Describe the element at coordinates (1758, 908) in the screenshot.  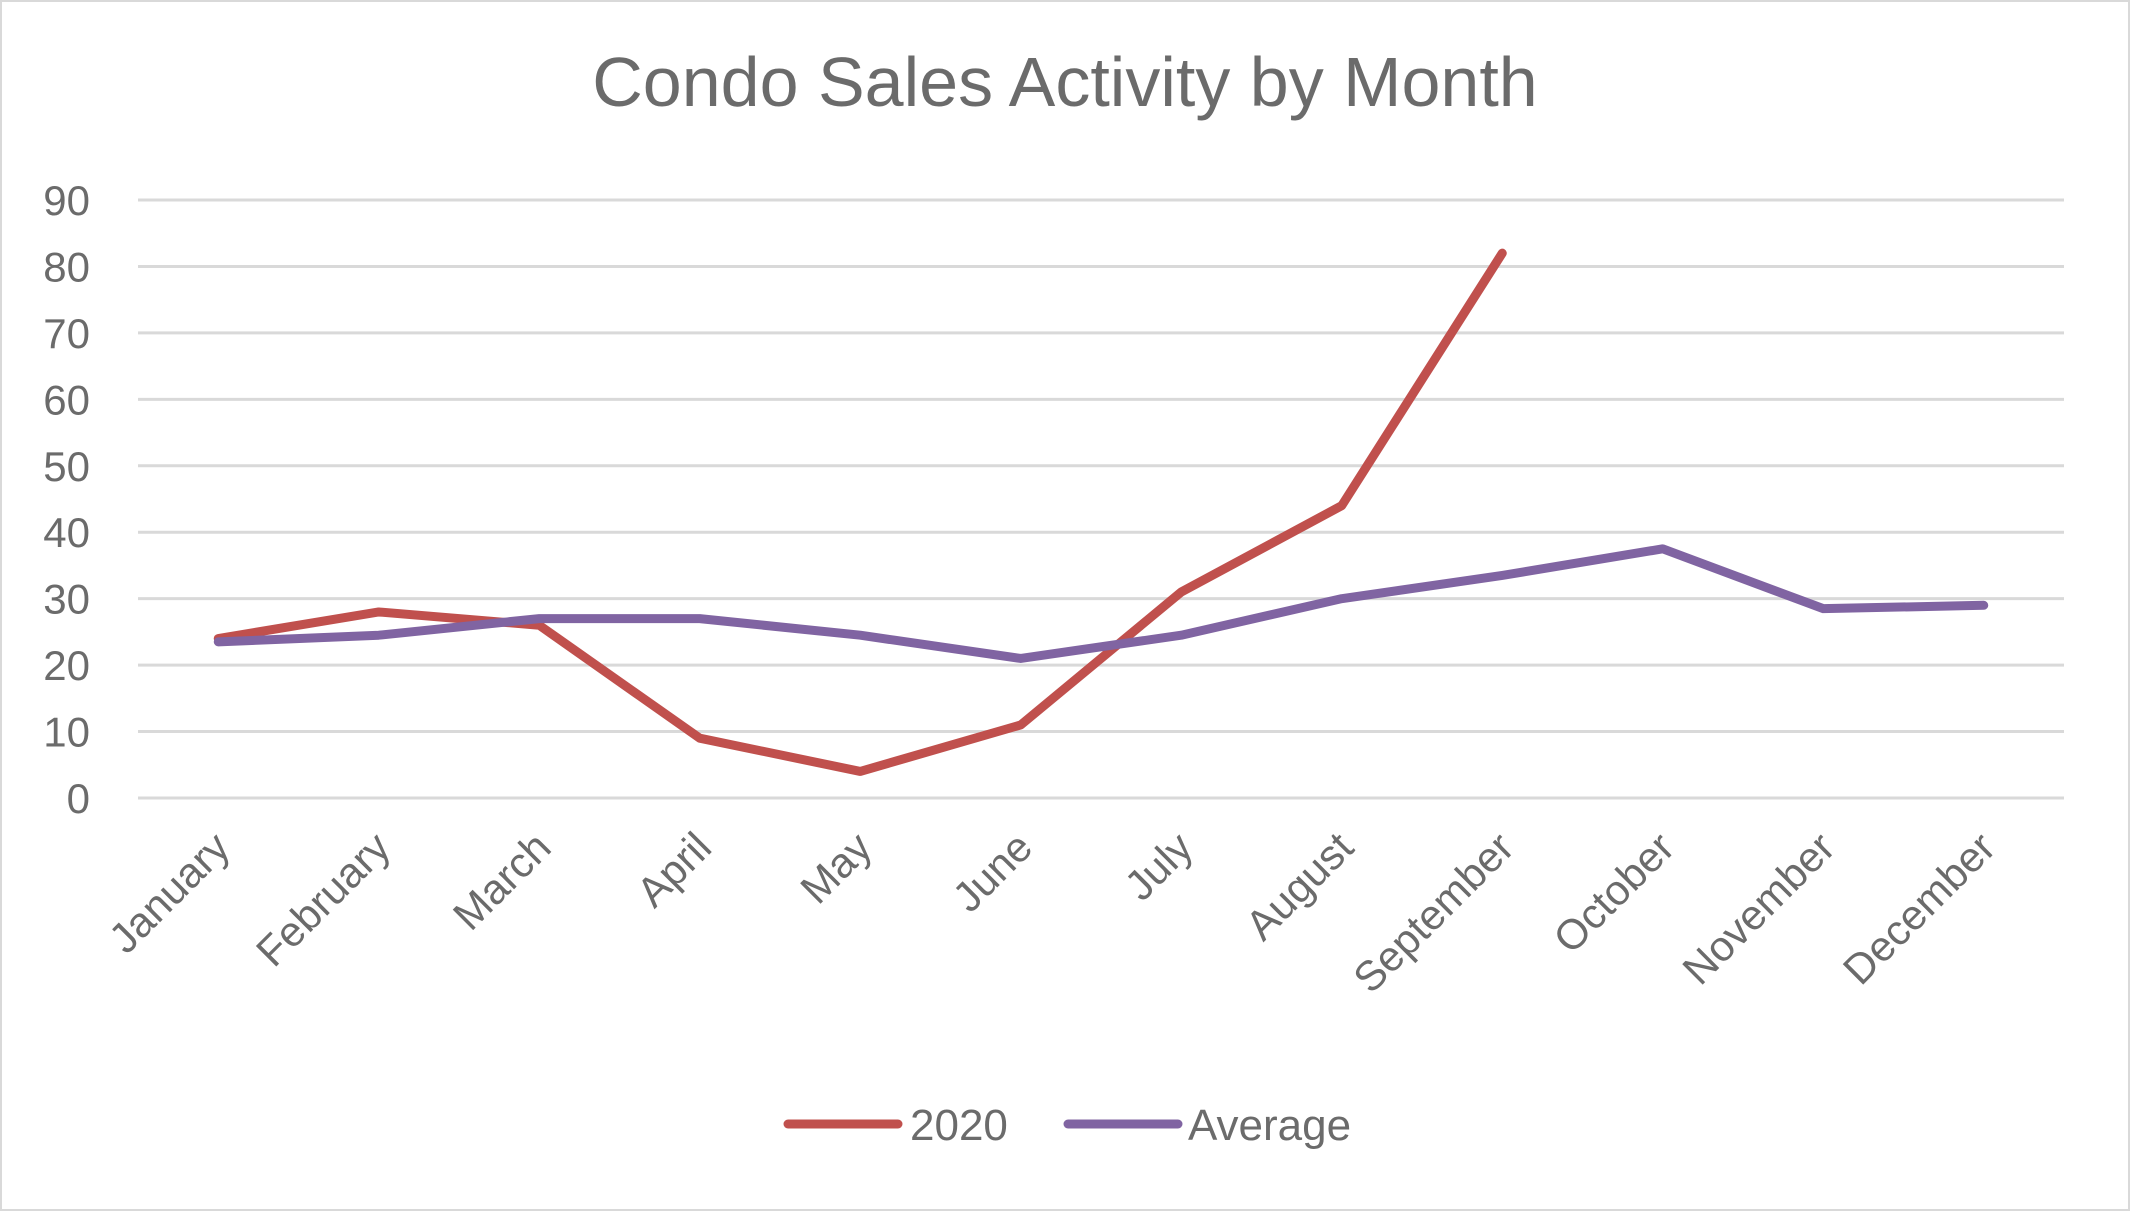
I see `x-tick-label: November` at that location.